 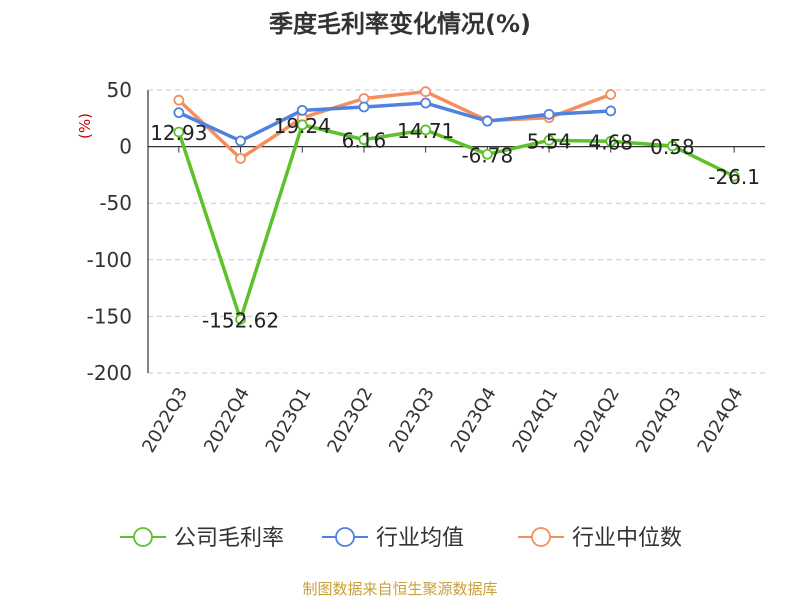 What do you see at coordinates (400, 24) in the screenshot?
I see `chart-title: 季度毛利率变化情况(%)` at bounding box center [400, 24].